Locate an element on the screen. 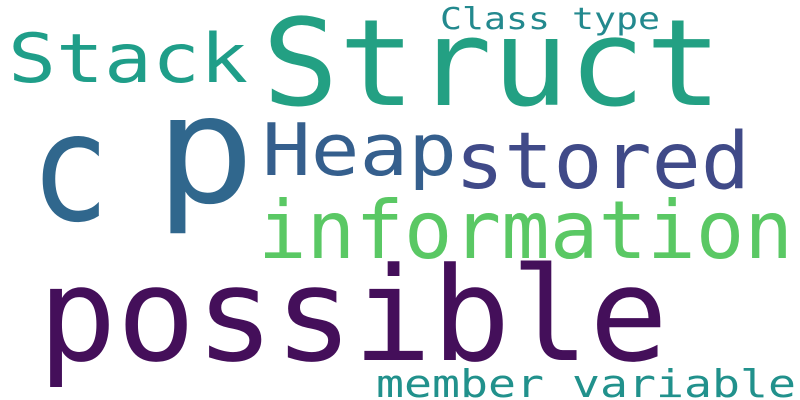  word-c: c is located at coordinates (70, 169).